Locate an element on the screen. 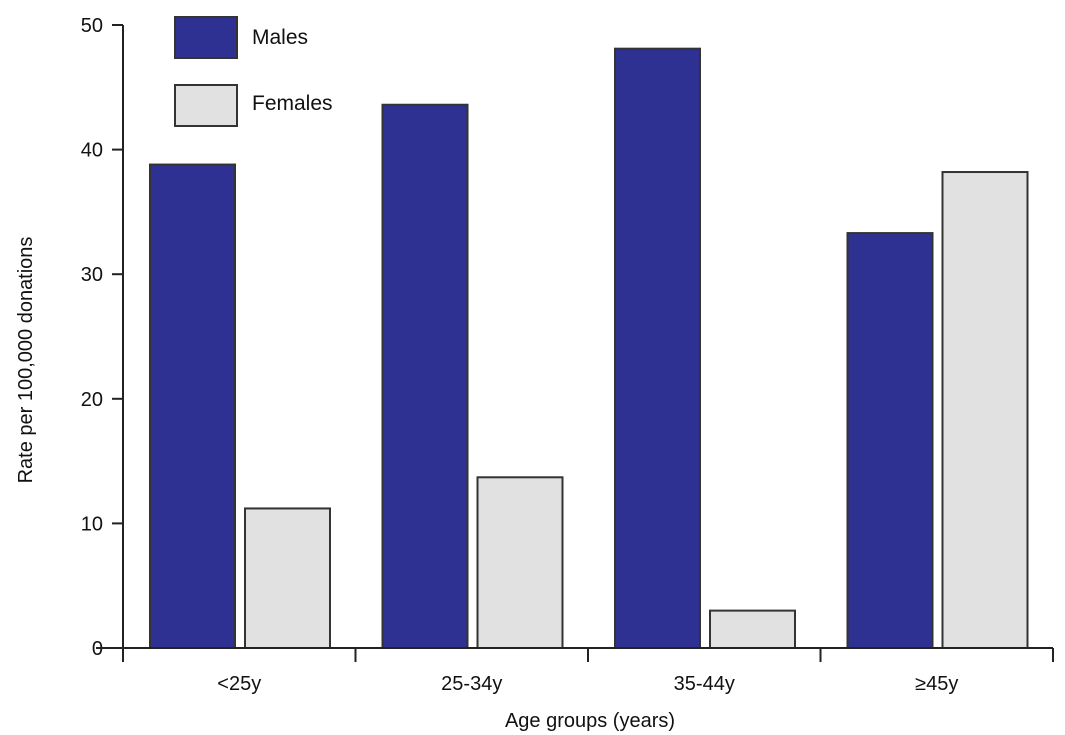  y-tick-label-50: 50 is located at coordinates (92, 26).